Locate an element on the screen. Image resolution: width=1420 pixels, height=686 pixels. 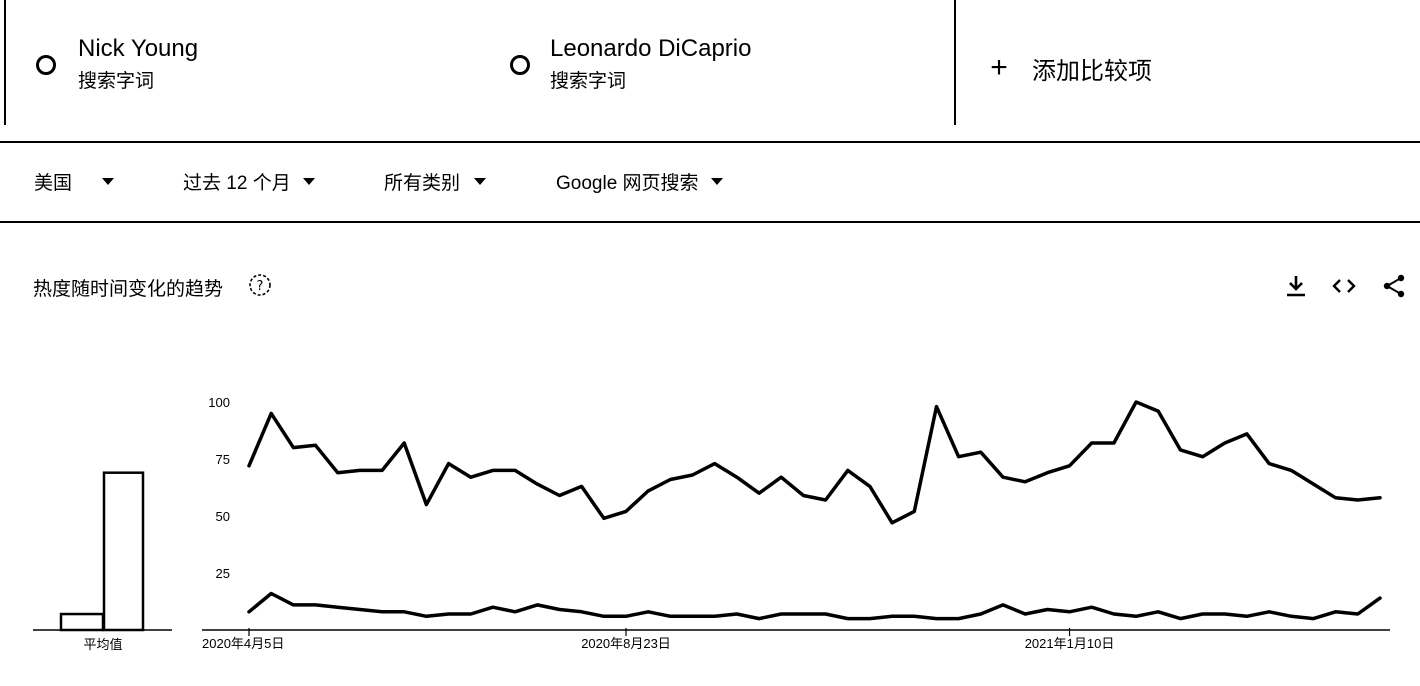
time-range-filter: 过去 12 个月 is located at coordinates (249, 181).